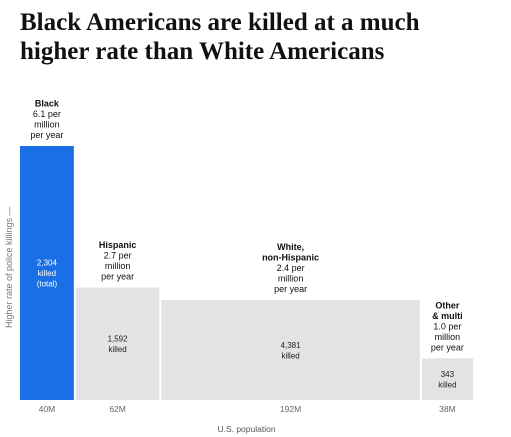 Image resolution: width=511 pixels, height=437 pixels. Describe the element at coordinates (447, 409) in the screenshot. I see `population-label-4: 38M` at that location.